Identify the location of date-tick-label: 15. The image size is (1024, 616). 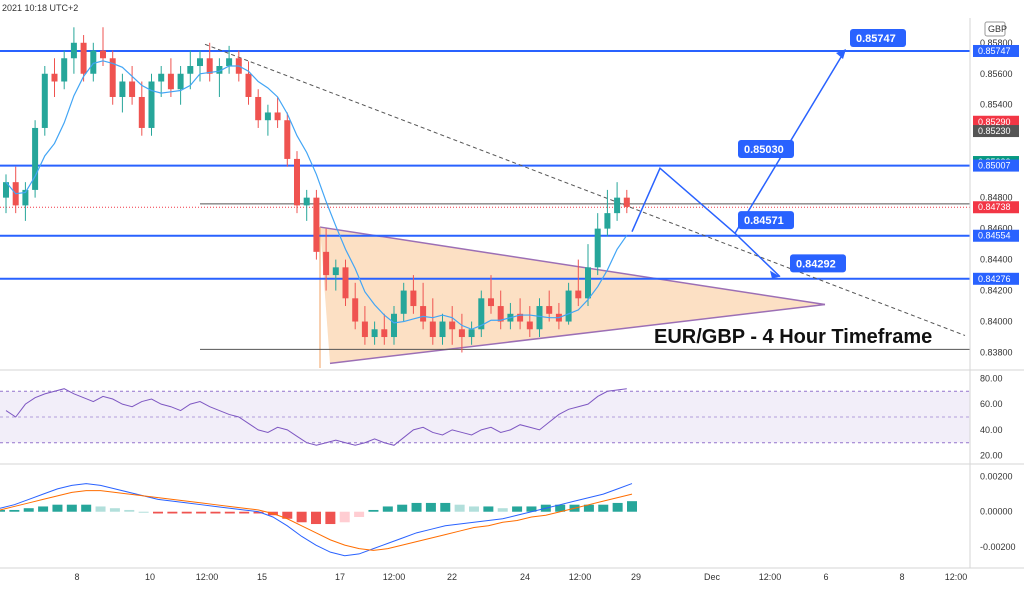
(262, 577).